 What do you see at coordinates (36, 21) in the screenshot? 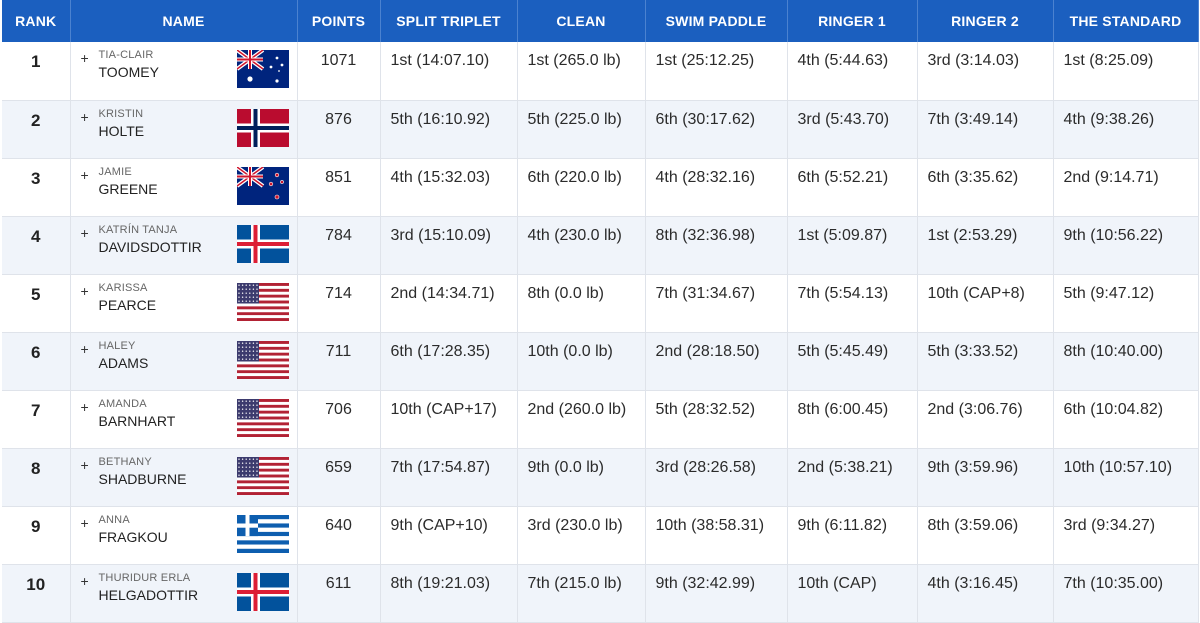
I see `header-rank: RANK` at bounding box center [36, 21].